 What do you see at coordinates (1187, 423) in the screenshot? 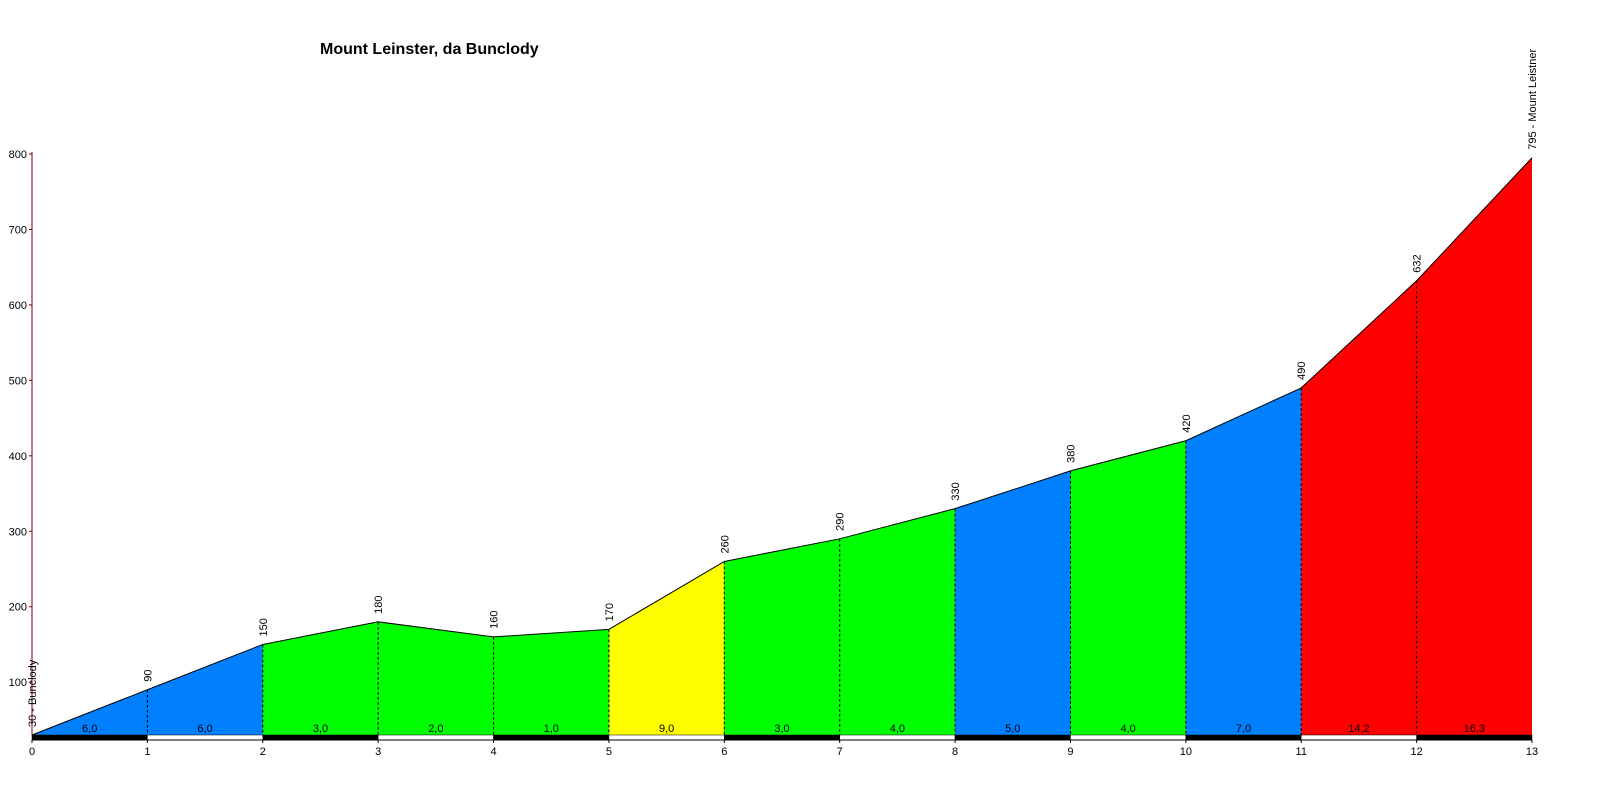
I see `elevation-label: 420` at bounding box center [1187, 423].